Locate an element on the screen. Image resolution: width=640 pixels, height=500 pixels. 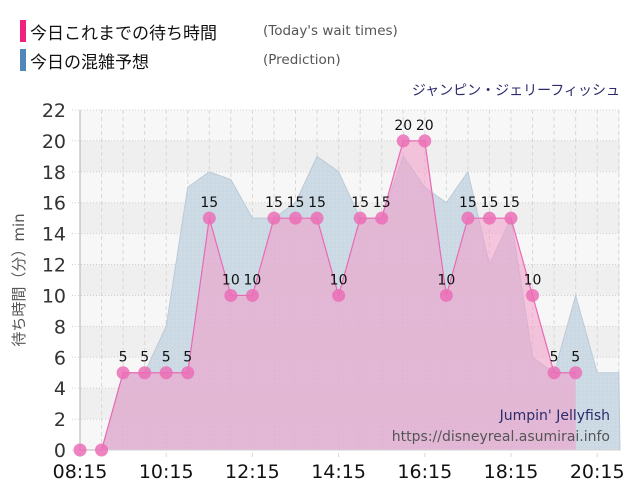
legend-prediction-label-en: (Prediction) is located at coordinates (302, 60).